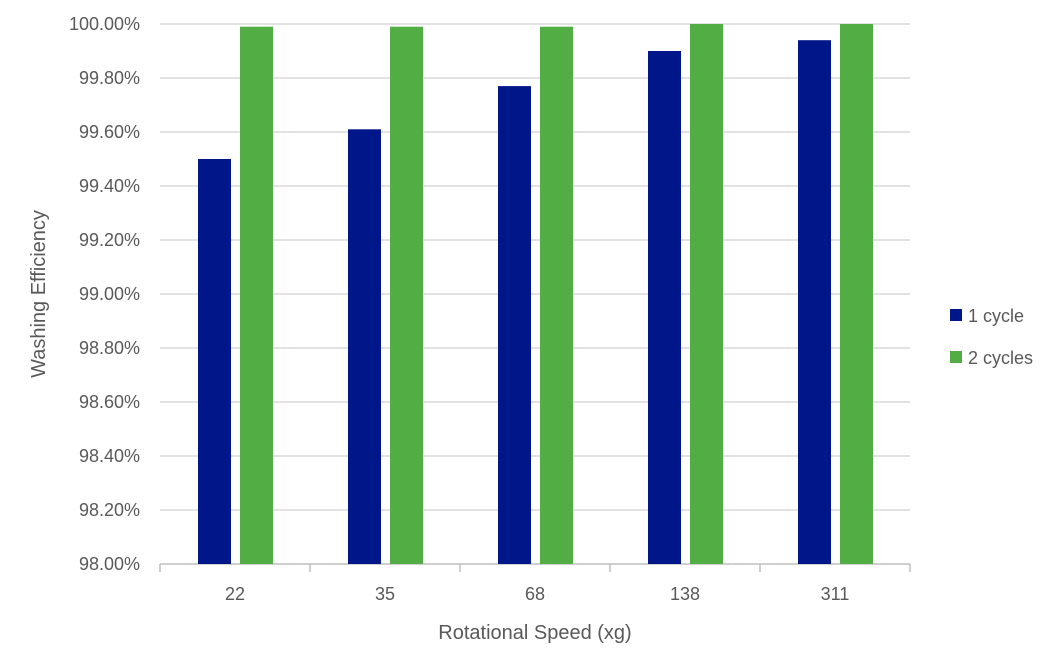 The image size is (1054, 654). Describe the element at coordinates (109, 294) in the screenshot. I see `y-tick-label: 99.00%` at that location.